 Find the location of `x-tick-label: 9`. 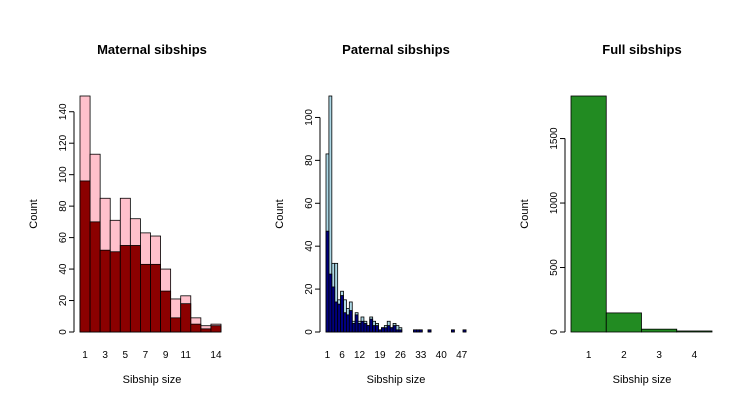

x-tick-label: 9 is located at coordinates (166, 355).